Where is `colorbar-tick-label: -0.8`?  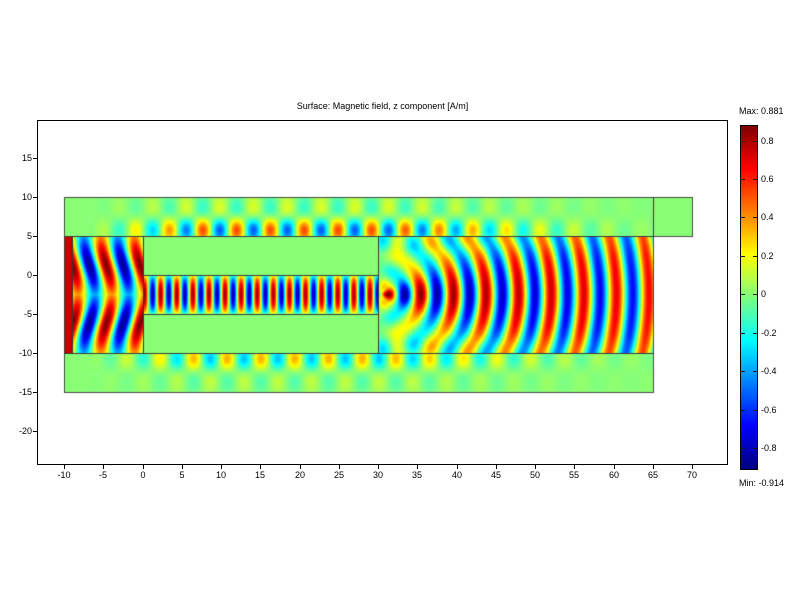 colorbar-tick-label: -0.8 is located at coordinates (769, 448).